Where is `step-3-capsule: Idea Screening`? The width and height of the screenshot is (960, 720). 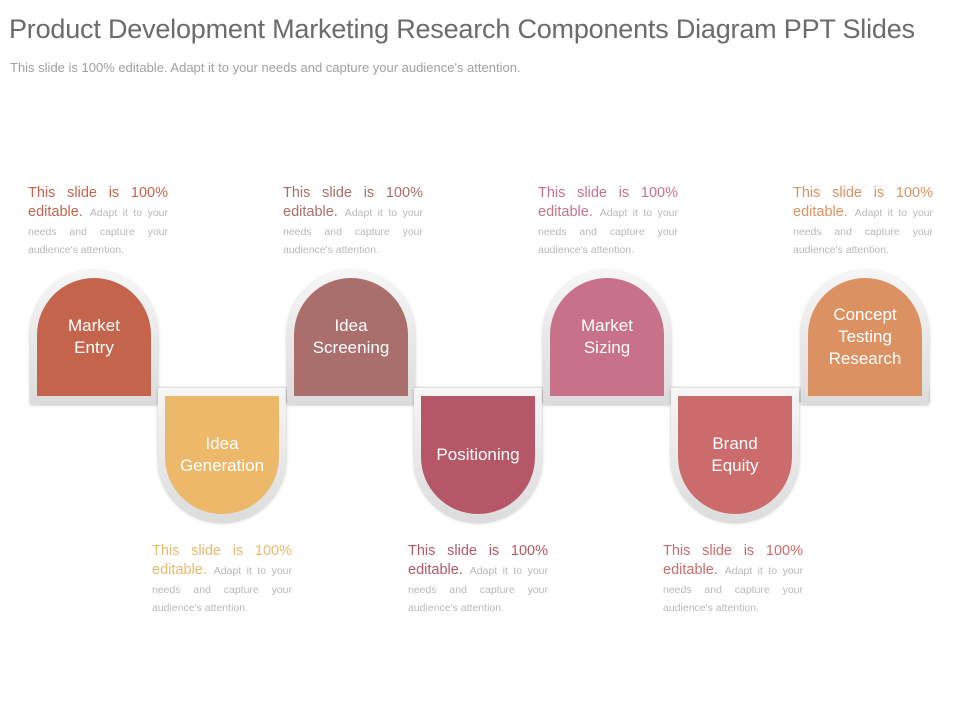
step-3-capsule: Idea Screening is located at coordinates (351, 337).